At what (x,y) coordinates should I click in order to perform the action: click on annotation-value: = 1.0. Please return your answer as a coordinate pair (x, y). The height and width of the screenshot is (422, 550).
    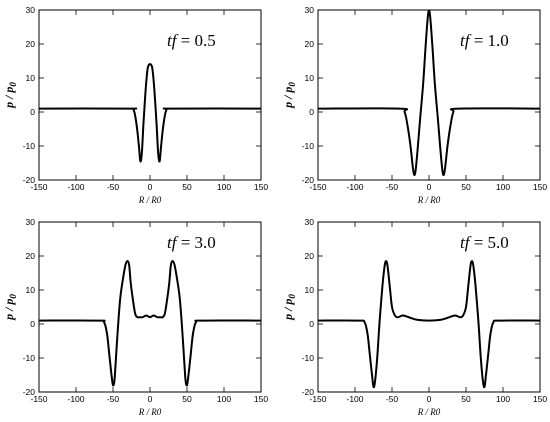
    Looking at the image, I should click on (488, 40).